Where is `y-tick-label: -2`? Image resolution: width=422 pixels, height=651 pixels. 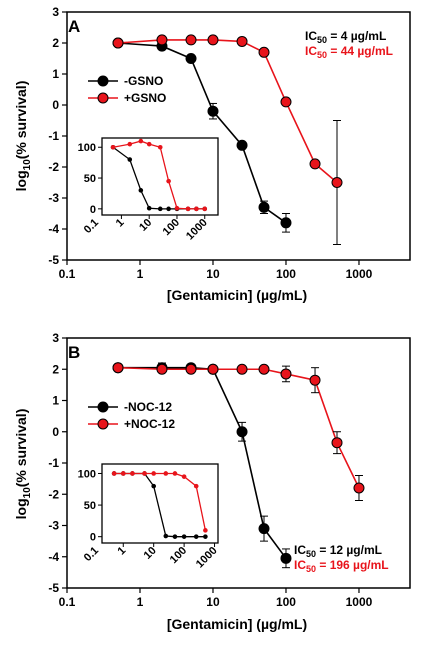
y-tick-label: -2 is located at coordinates (53, 494).